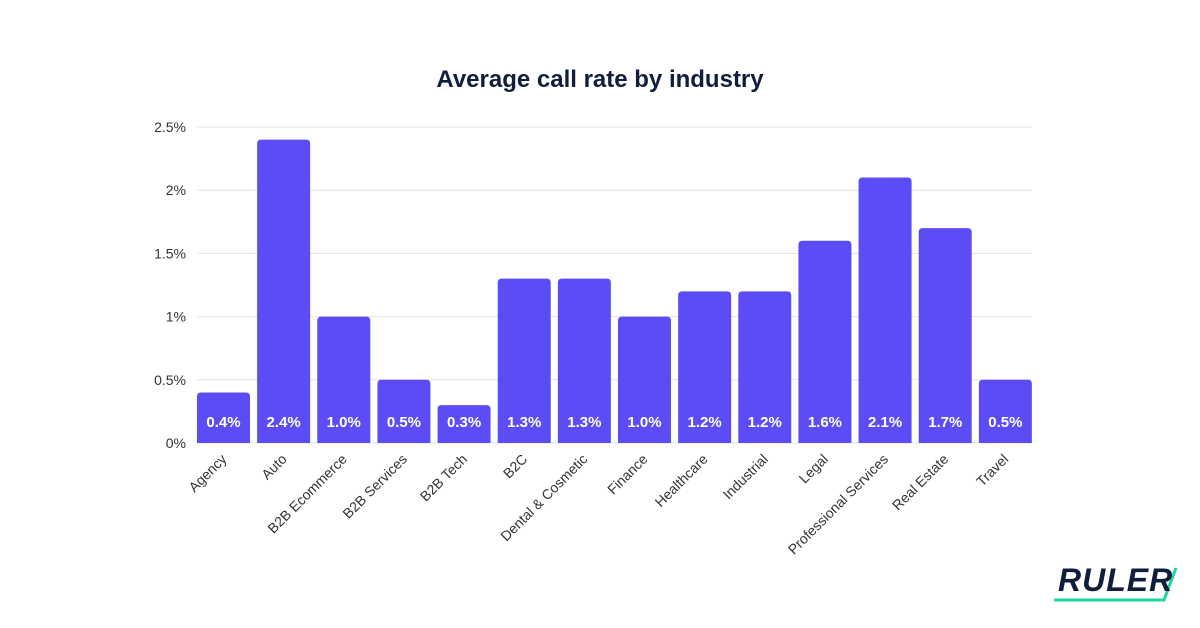 The width and height of the screenshot is (1200, 628). Describe the element at coordinates (681, 480) in the screenshot. I see `x-tick-label: Healthcare` at that location.